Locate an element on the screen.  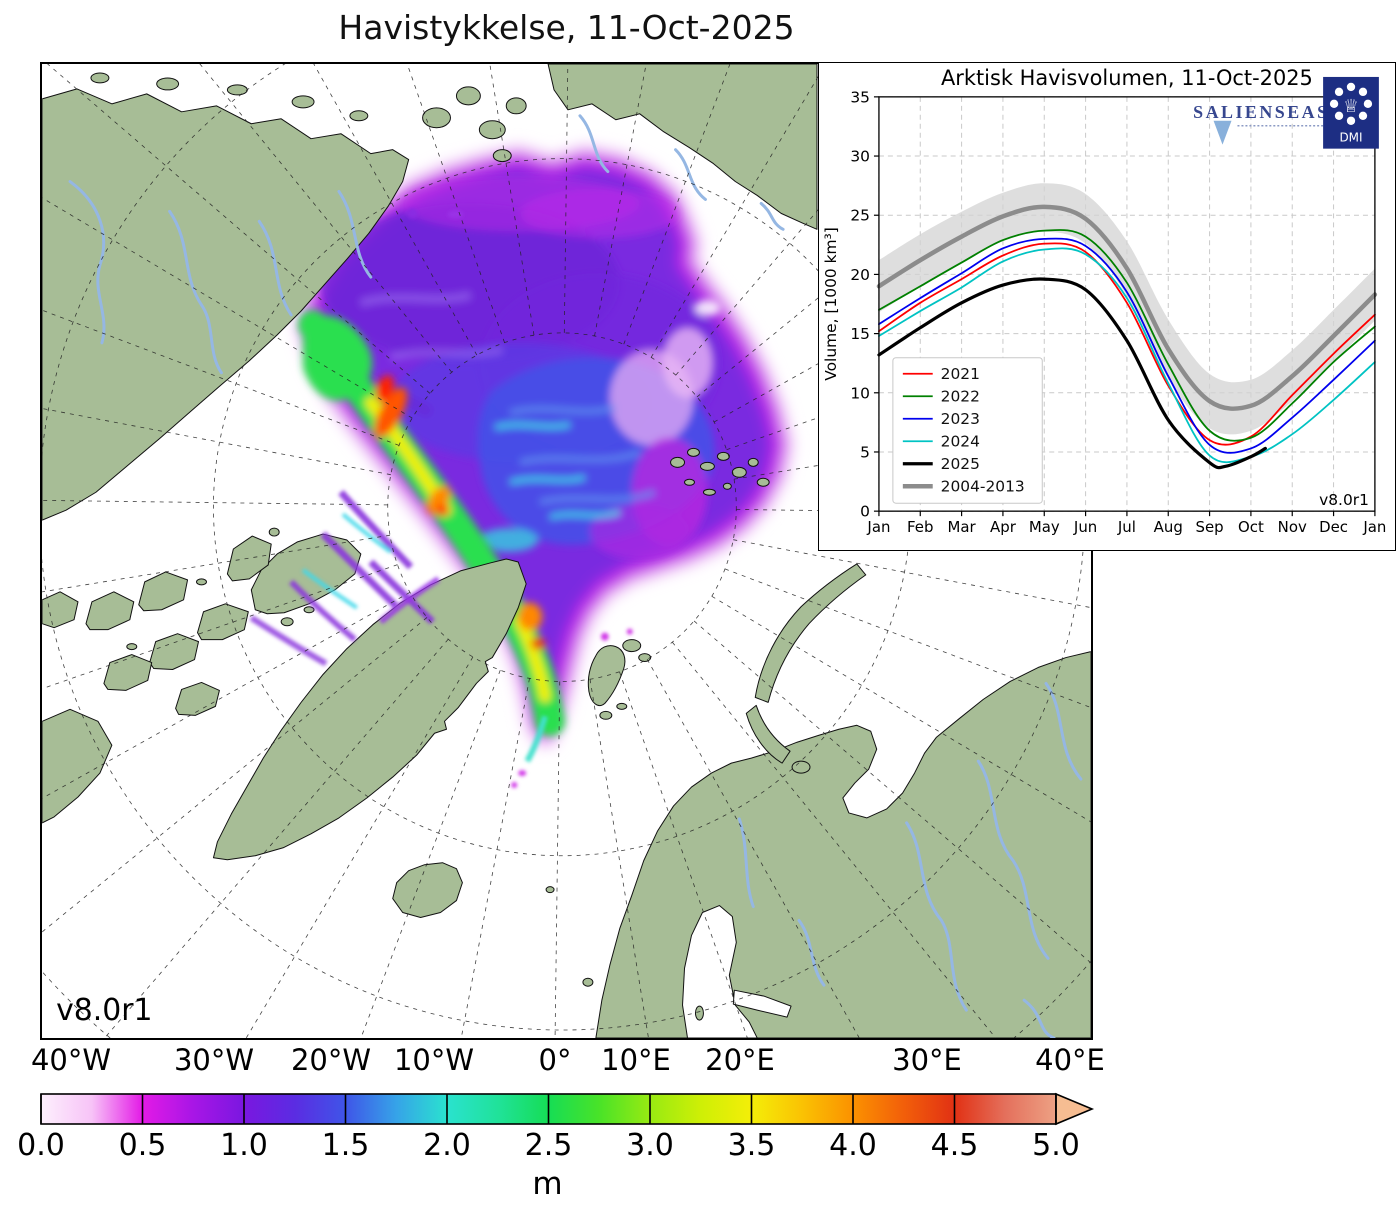
series-line-2021 is located at coordinates (1127, 344).